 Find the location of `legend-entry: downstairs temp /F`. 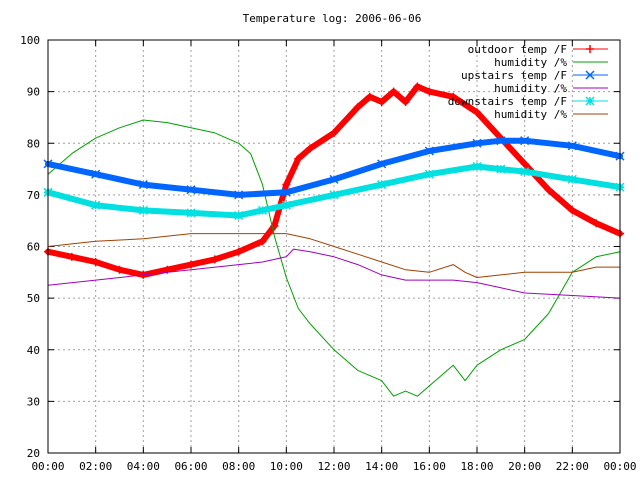

legend-entry: downstairs temp /F is located at coordinates (528, 101).